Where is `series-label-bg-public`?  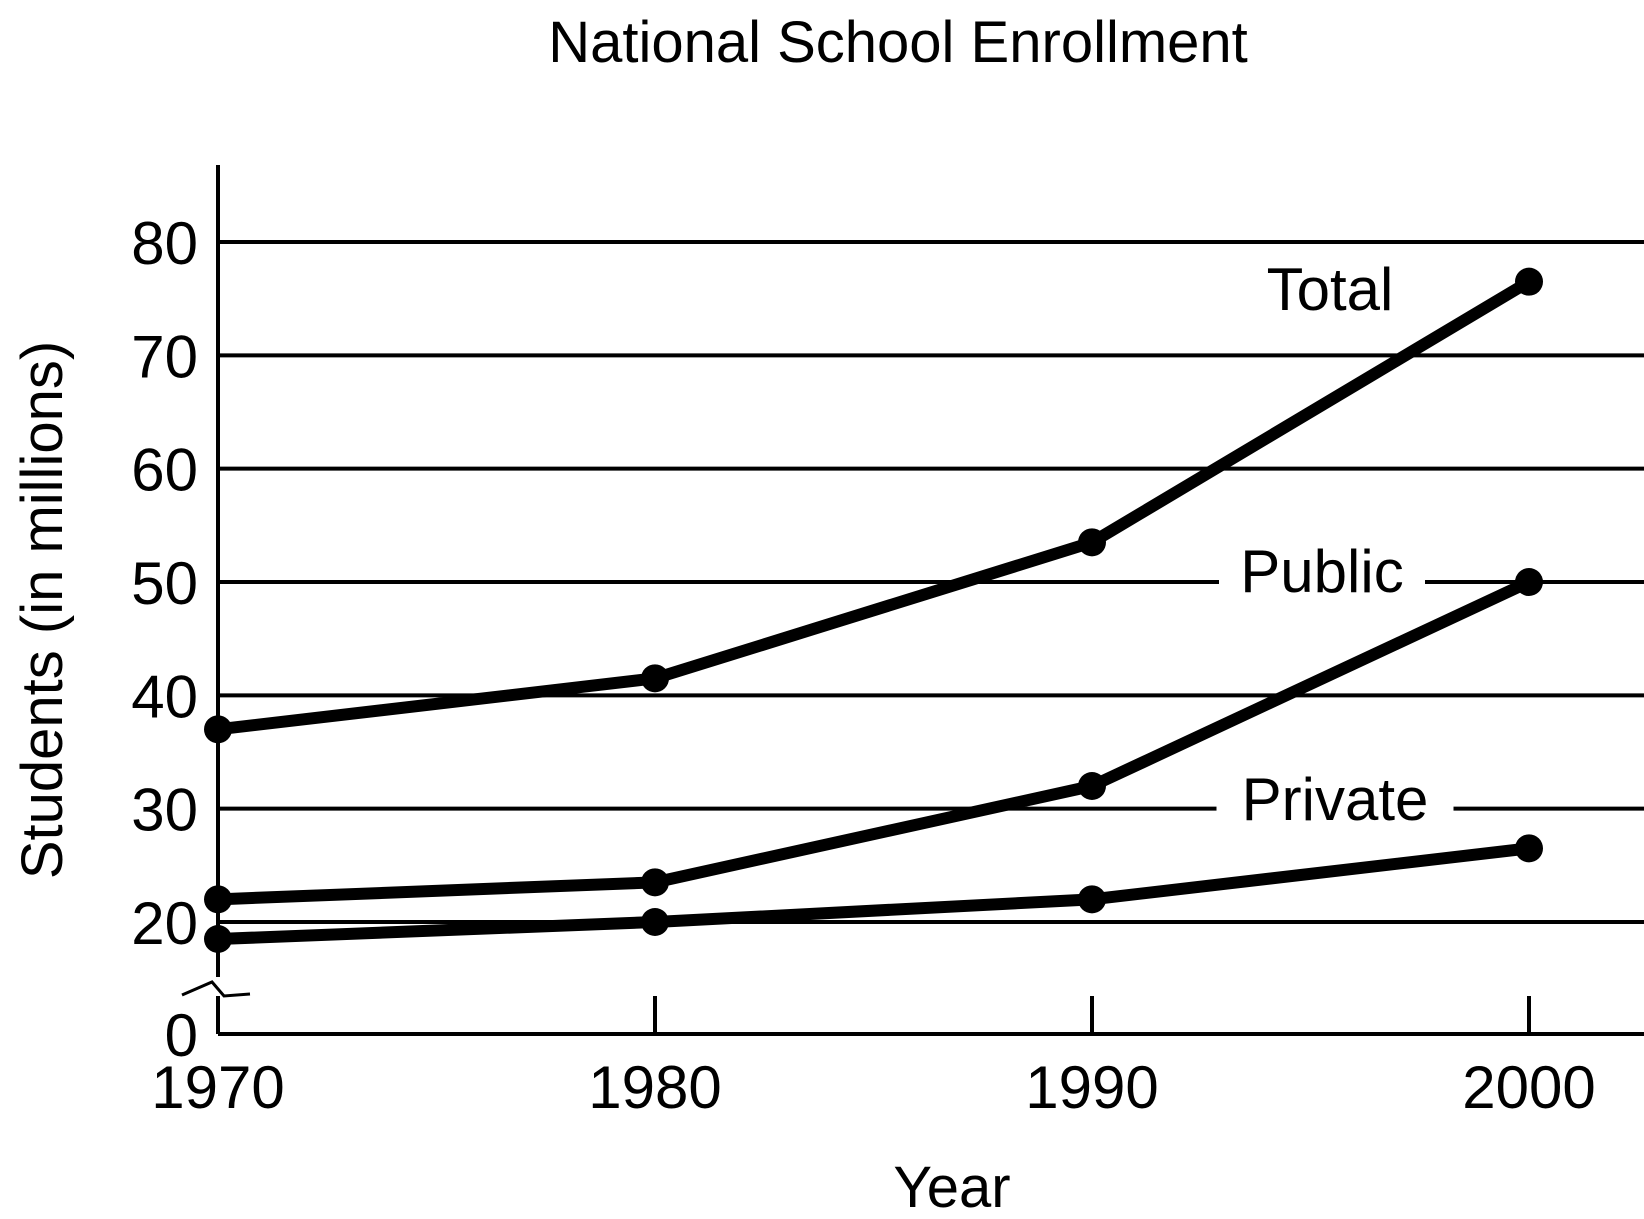 series-label-bg-public is located at coordinates (1322, 573).